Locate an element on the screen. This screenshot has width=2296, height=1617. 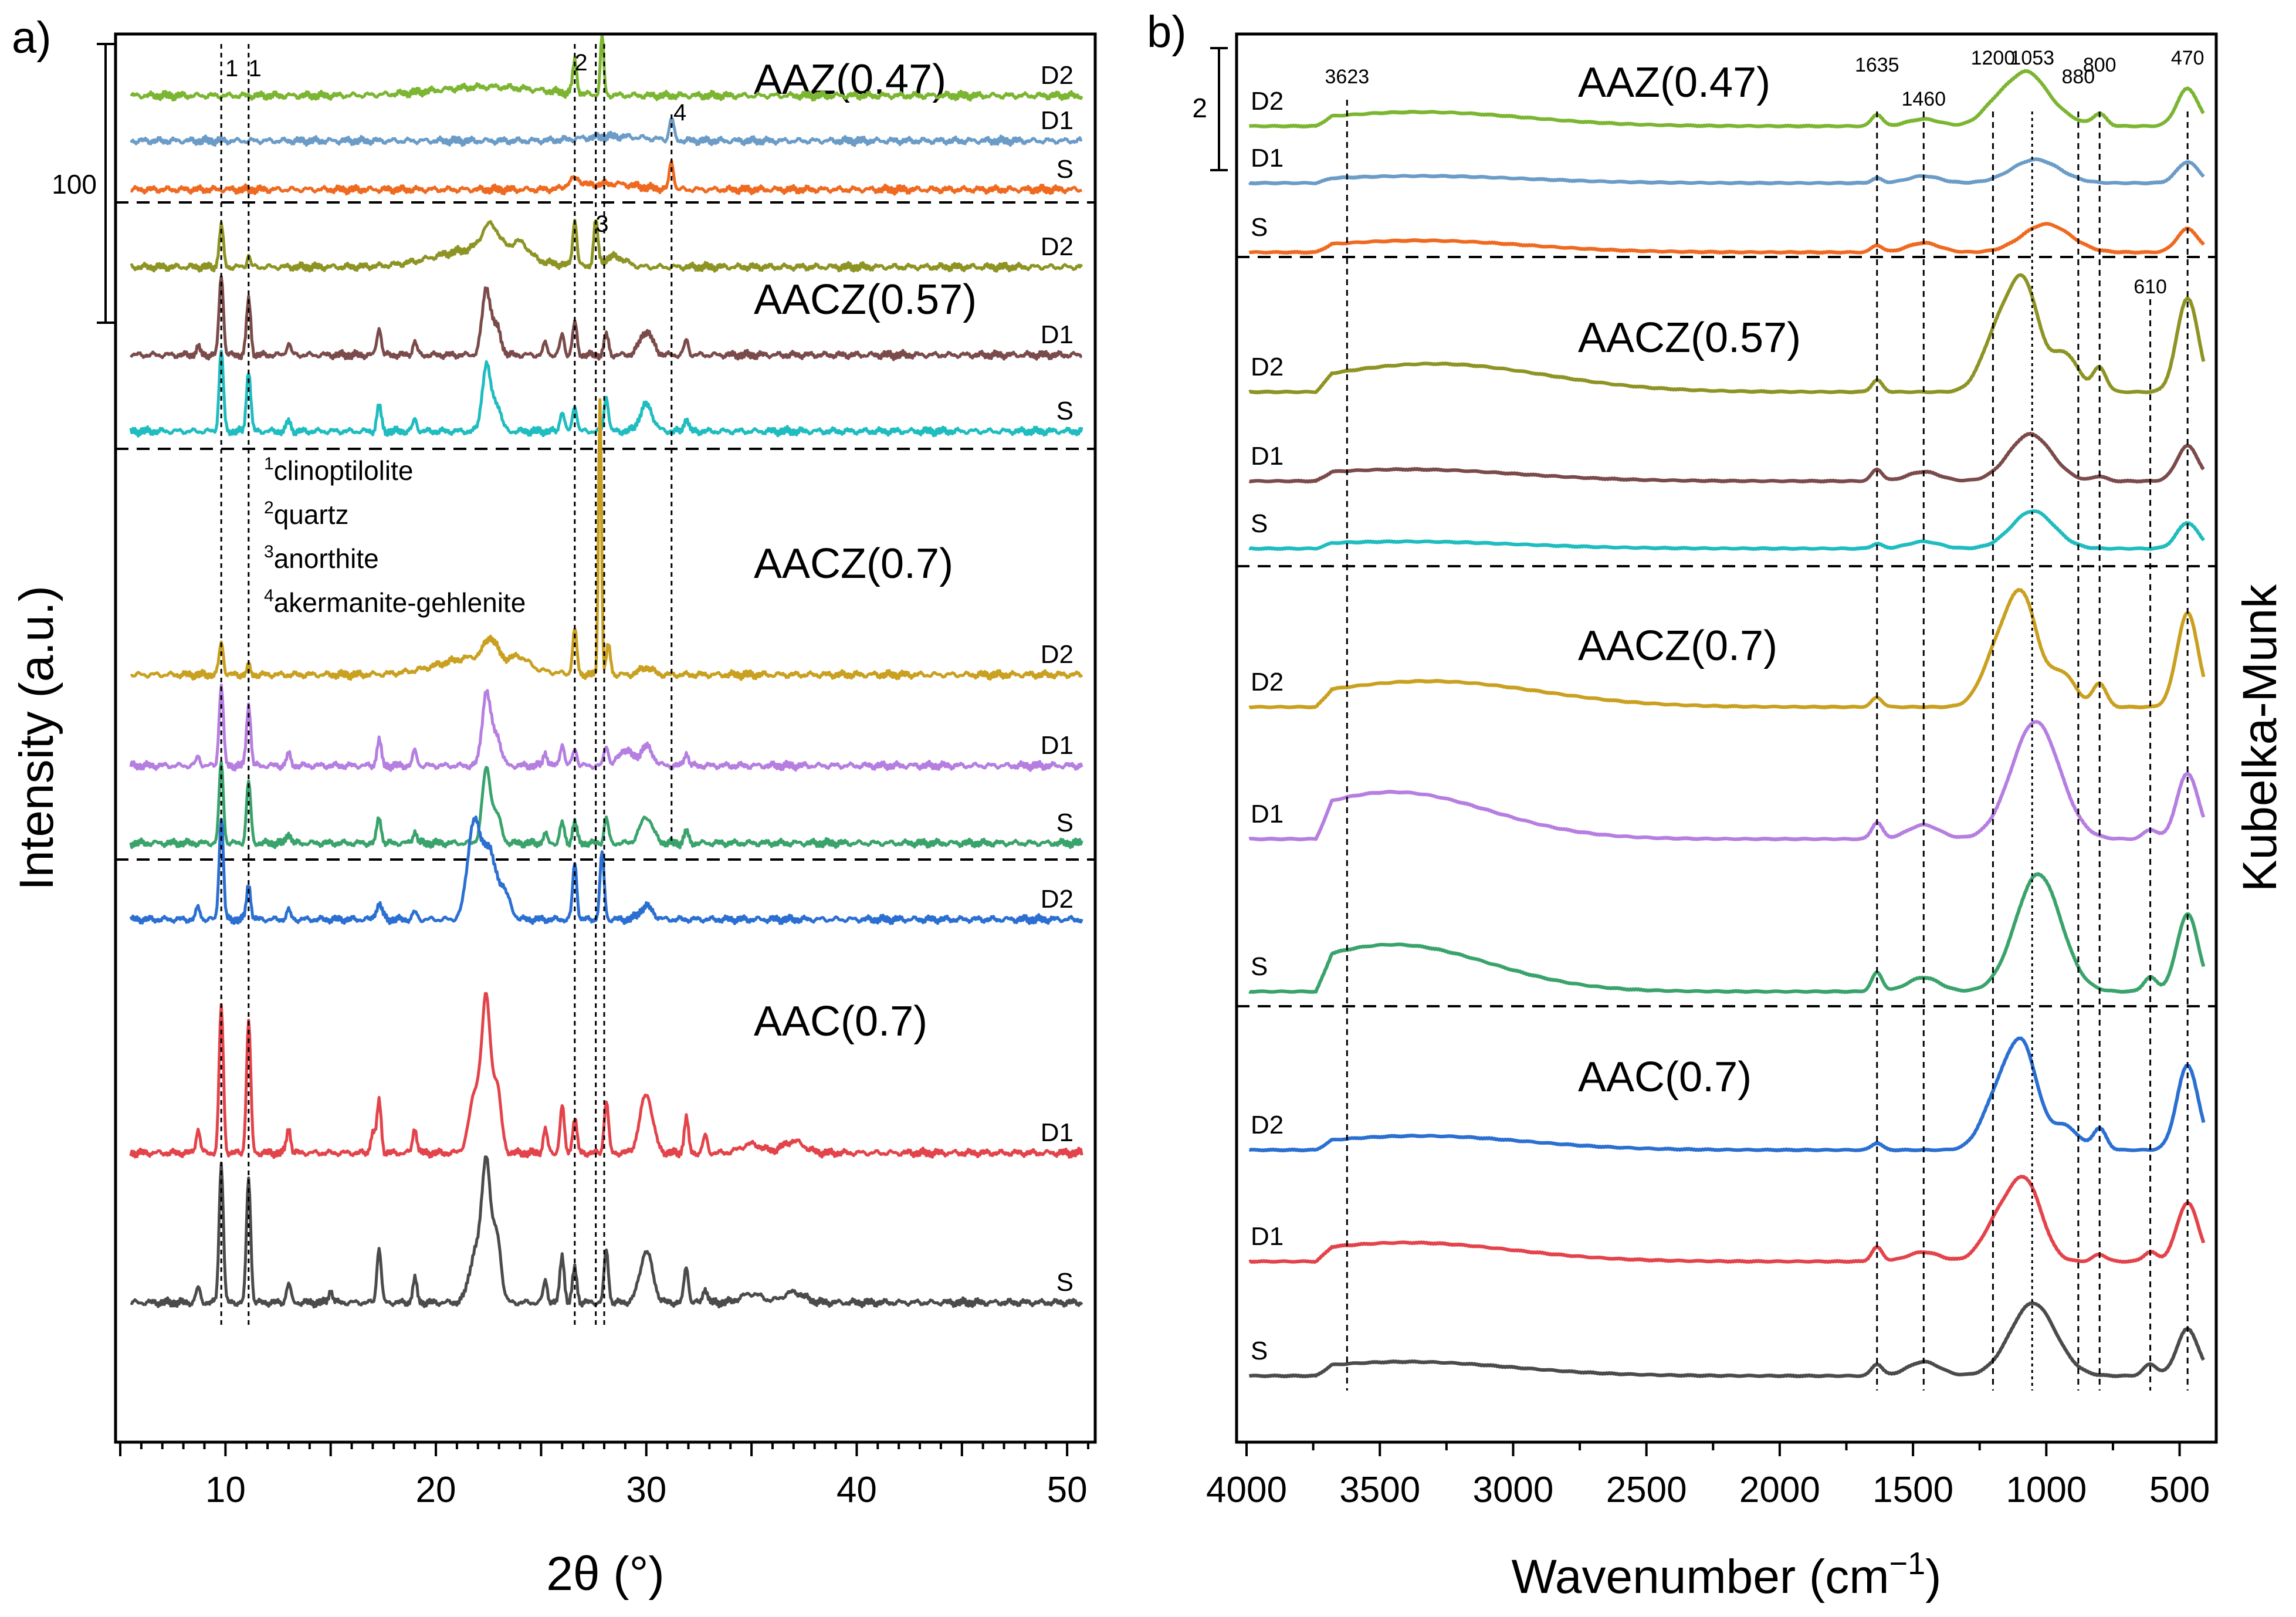
ftir-series-aacz-0-57-d1 is located at coordinates (1726, 457).